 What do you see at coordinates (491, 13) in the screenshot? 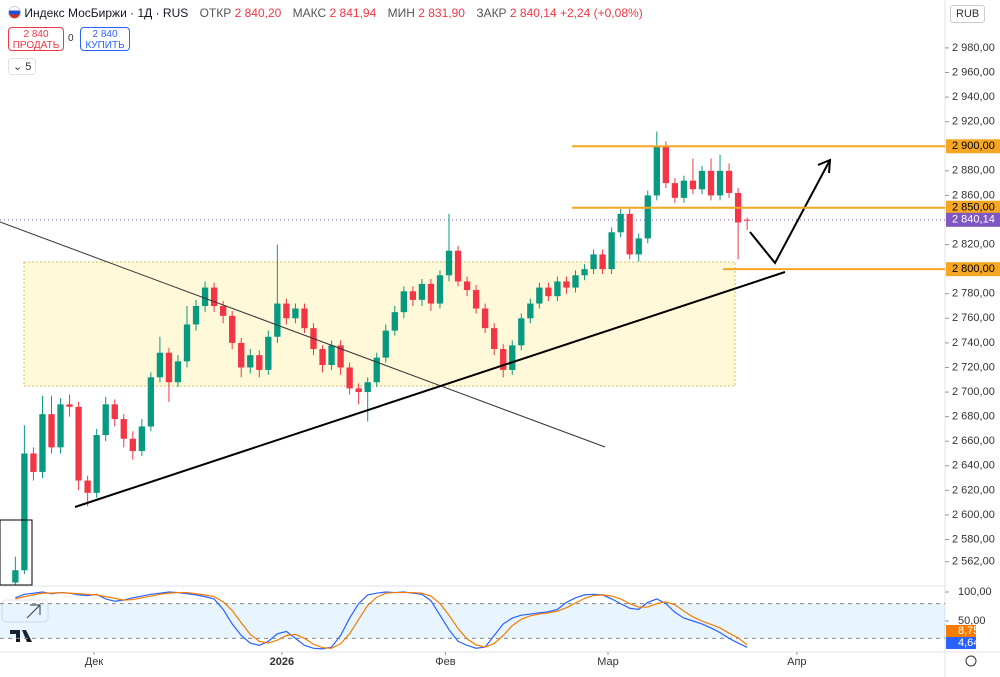
I see `close-label: ЗАКР` at bounding box center [491, 13].